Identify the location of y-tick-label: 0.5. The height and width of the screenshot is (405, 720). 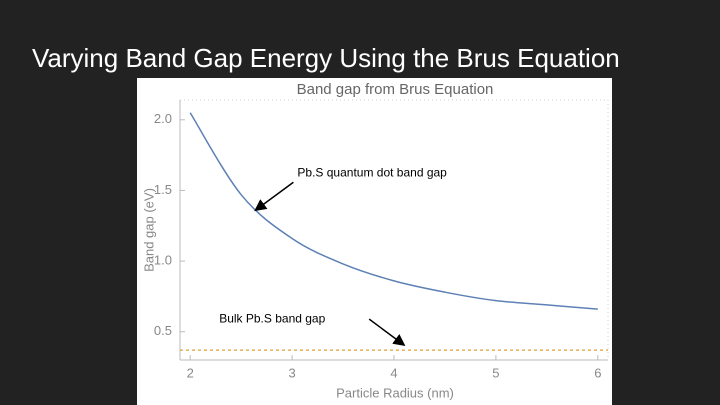
(163, 330).